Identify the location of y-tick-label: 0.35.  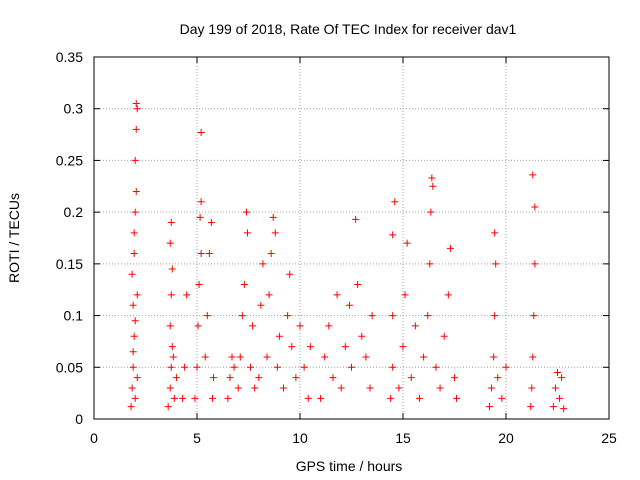
(69, 57).